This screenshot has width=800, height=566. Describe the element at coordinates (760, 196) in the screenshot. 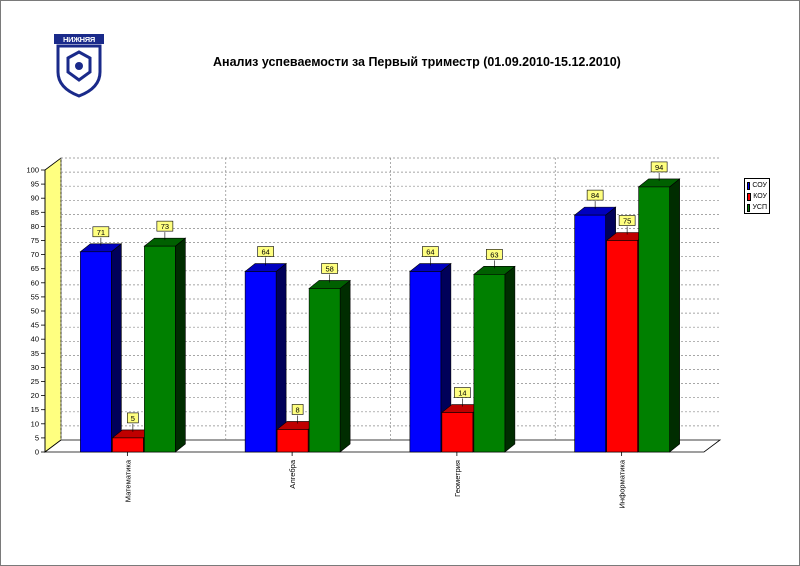

I see `legend-label: КОУ` at that location.